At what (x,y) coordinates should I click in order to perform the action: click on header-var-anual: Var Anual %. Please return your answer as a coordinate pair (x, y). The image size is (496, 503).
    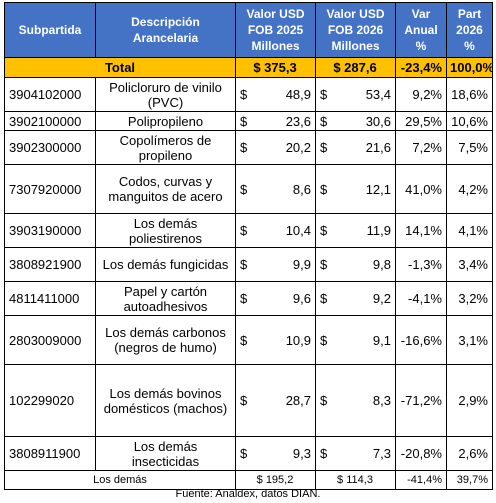
    Looking at the image, I should click on (421, 30).